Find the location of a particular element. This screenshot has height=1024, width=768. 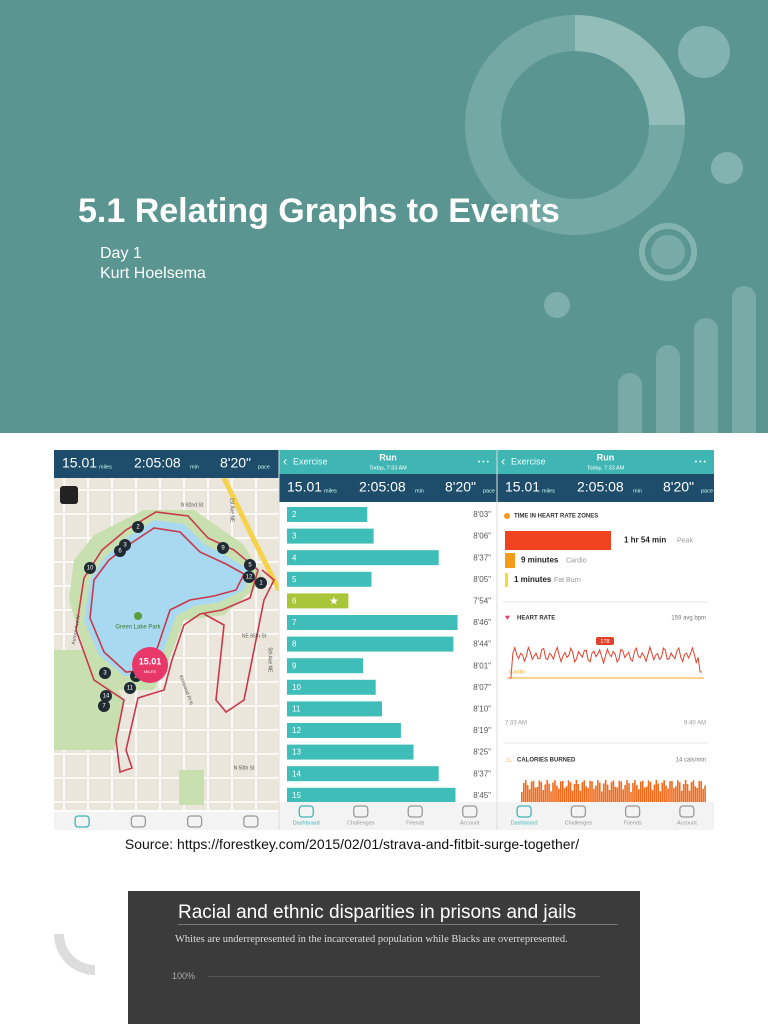

split-km: 6 is located at coordinates (294, 601).